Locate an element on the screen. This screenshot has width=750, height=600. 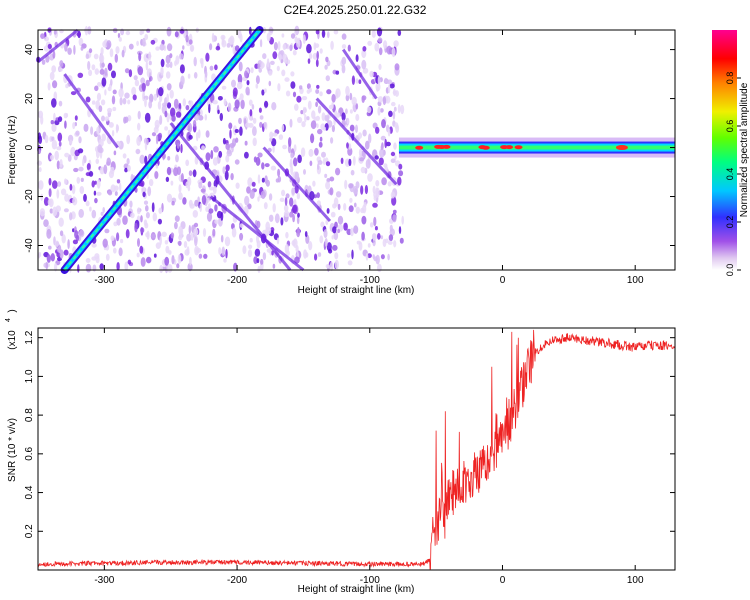
carrier-hotspot is located at coordinates (441, 146).